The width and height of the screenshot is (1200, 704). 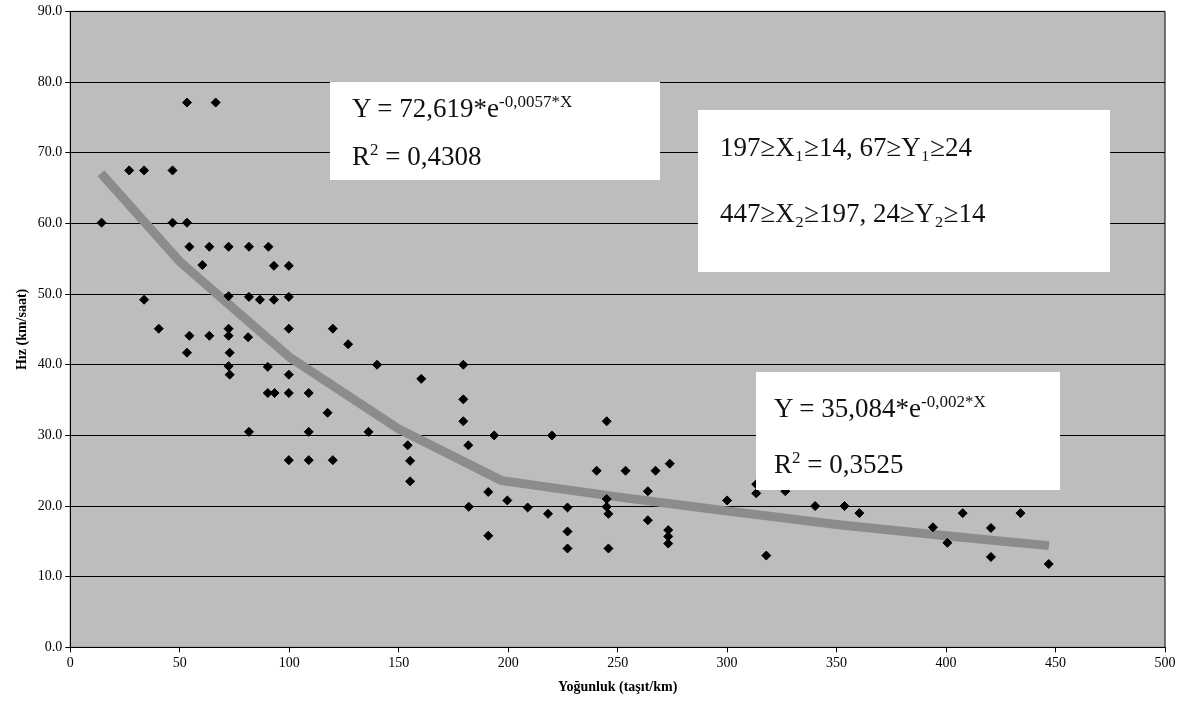 What do you see at coordinates (50, 81) in the screenshot?
I see `y-tick-label: 80.0` at bounding box center [50, 81].